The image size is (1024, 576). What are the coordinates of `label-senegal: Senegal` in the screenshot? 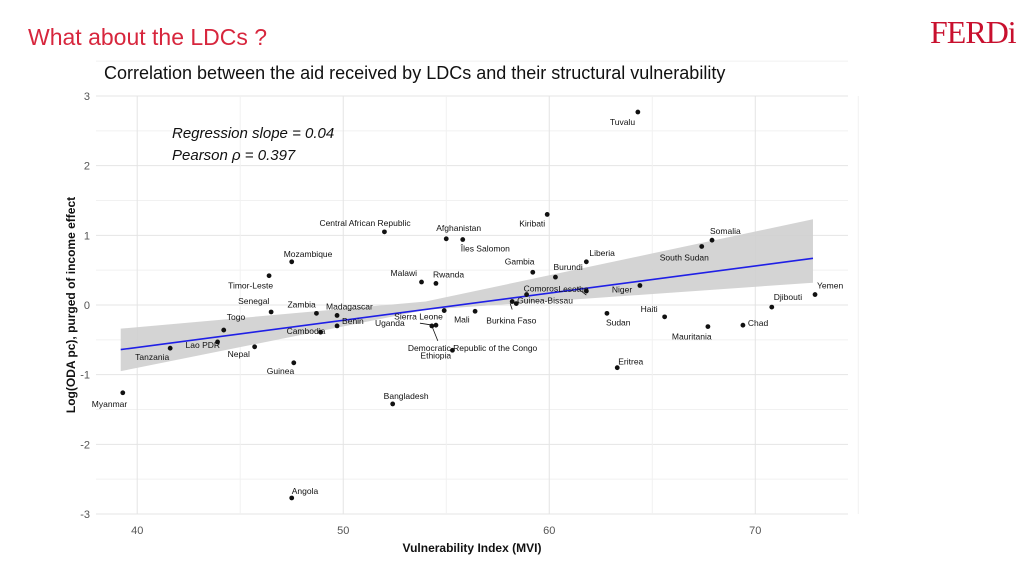 It's located at (253, 301).